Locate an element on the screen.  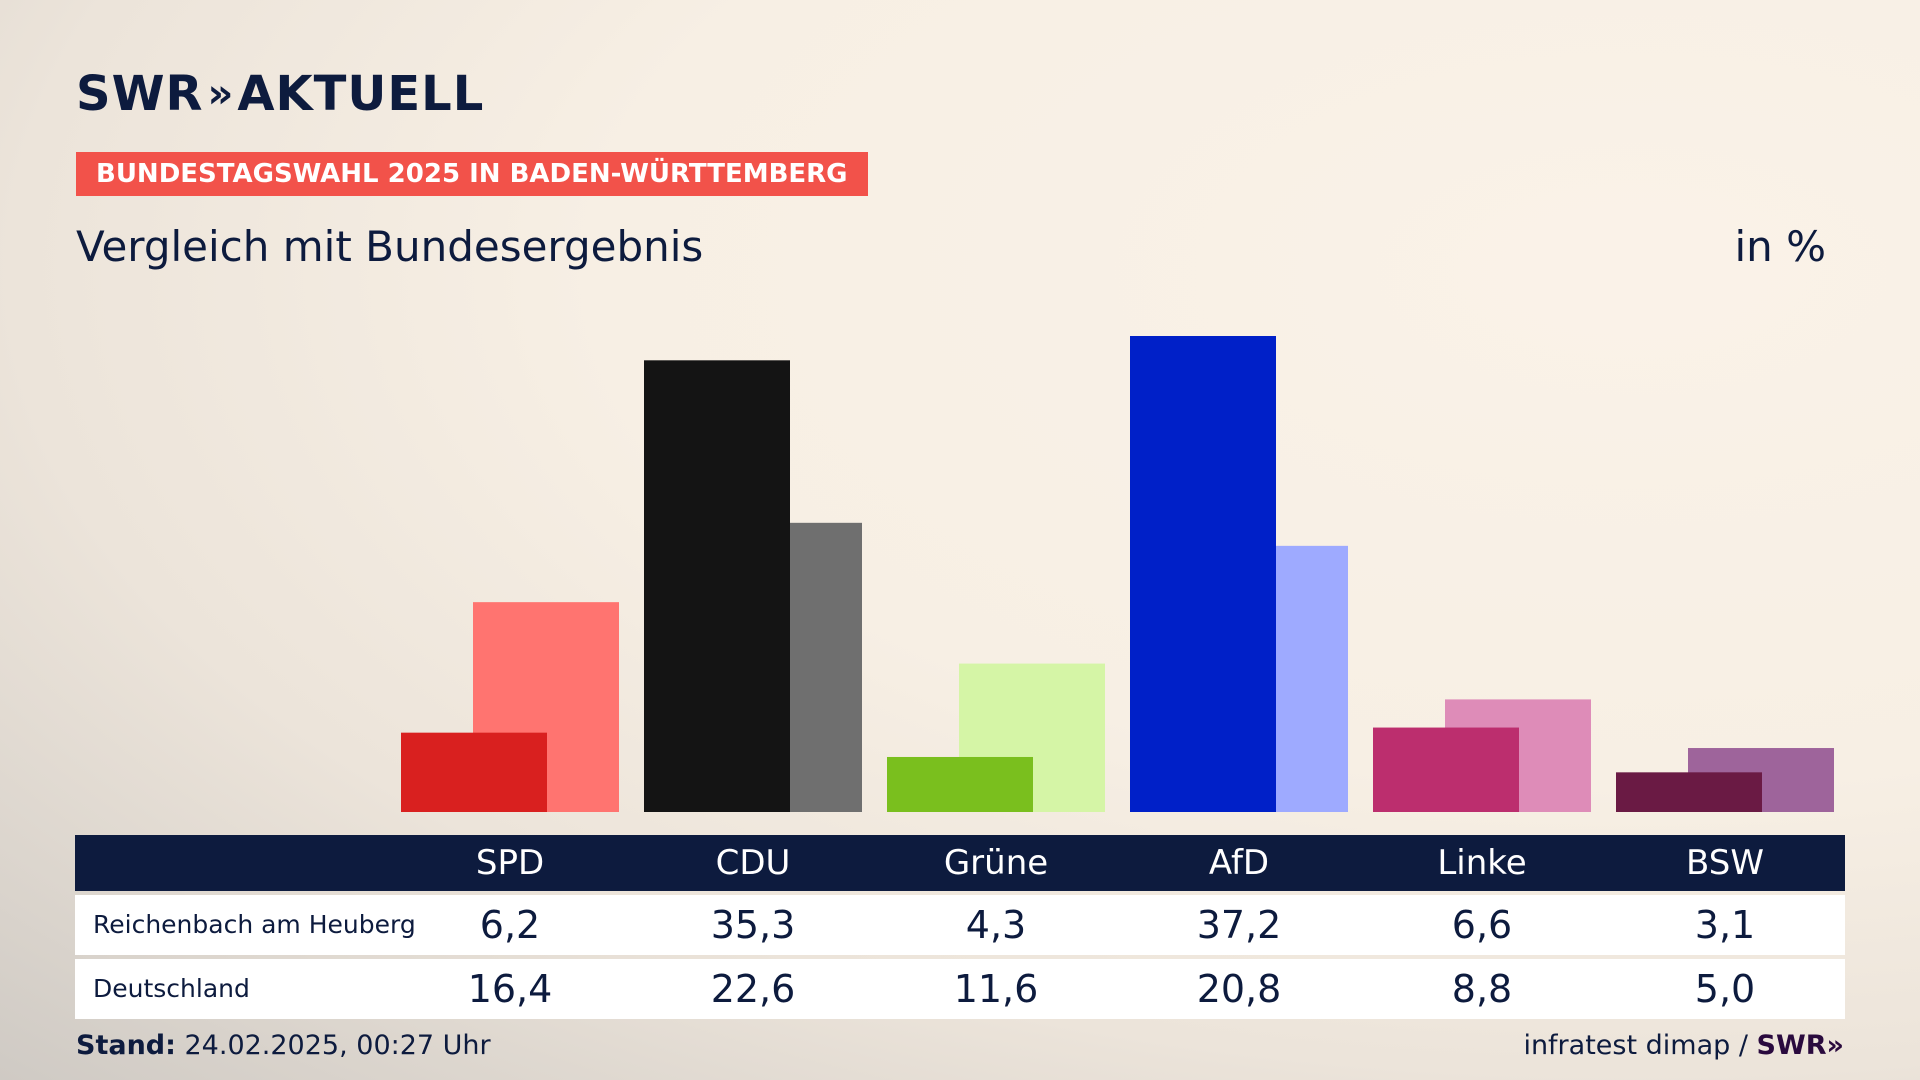
table-header: SPD CDU Grüne AfD Linke BSW is located at coordinates (960, 863).